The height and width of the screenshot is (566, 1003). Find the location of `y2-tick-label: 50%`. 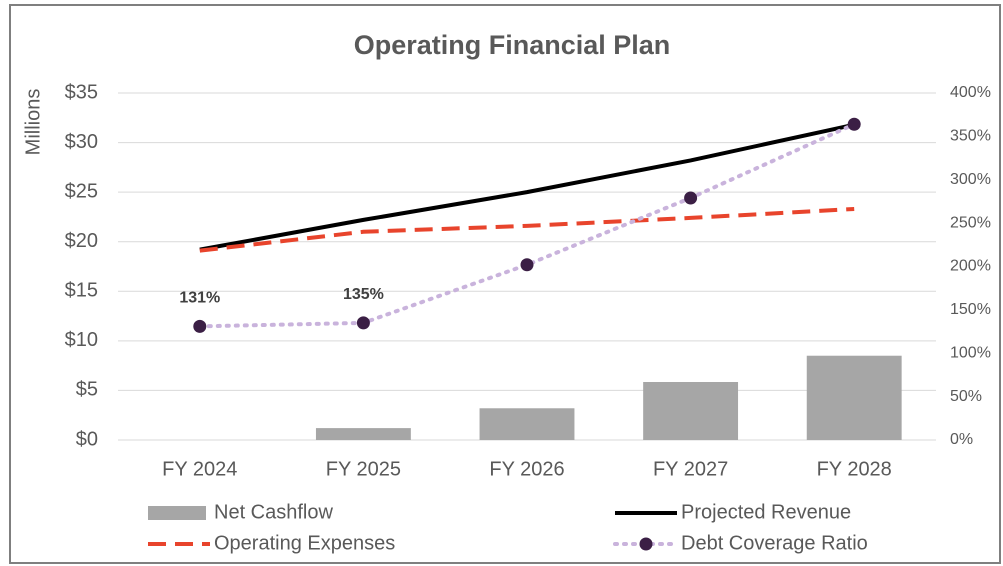

y2-tick-label: 50% is located at coordinates (966, 396).